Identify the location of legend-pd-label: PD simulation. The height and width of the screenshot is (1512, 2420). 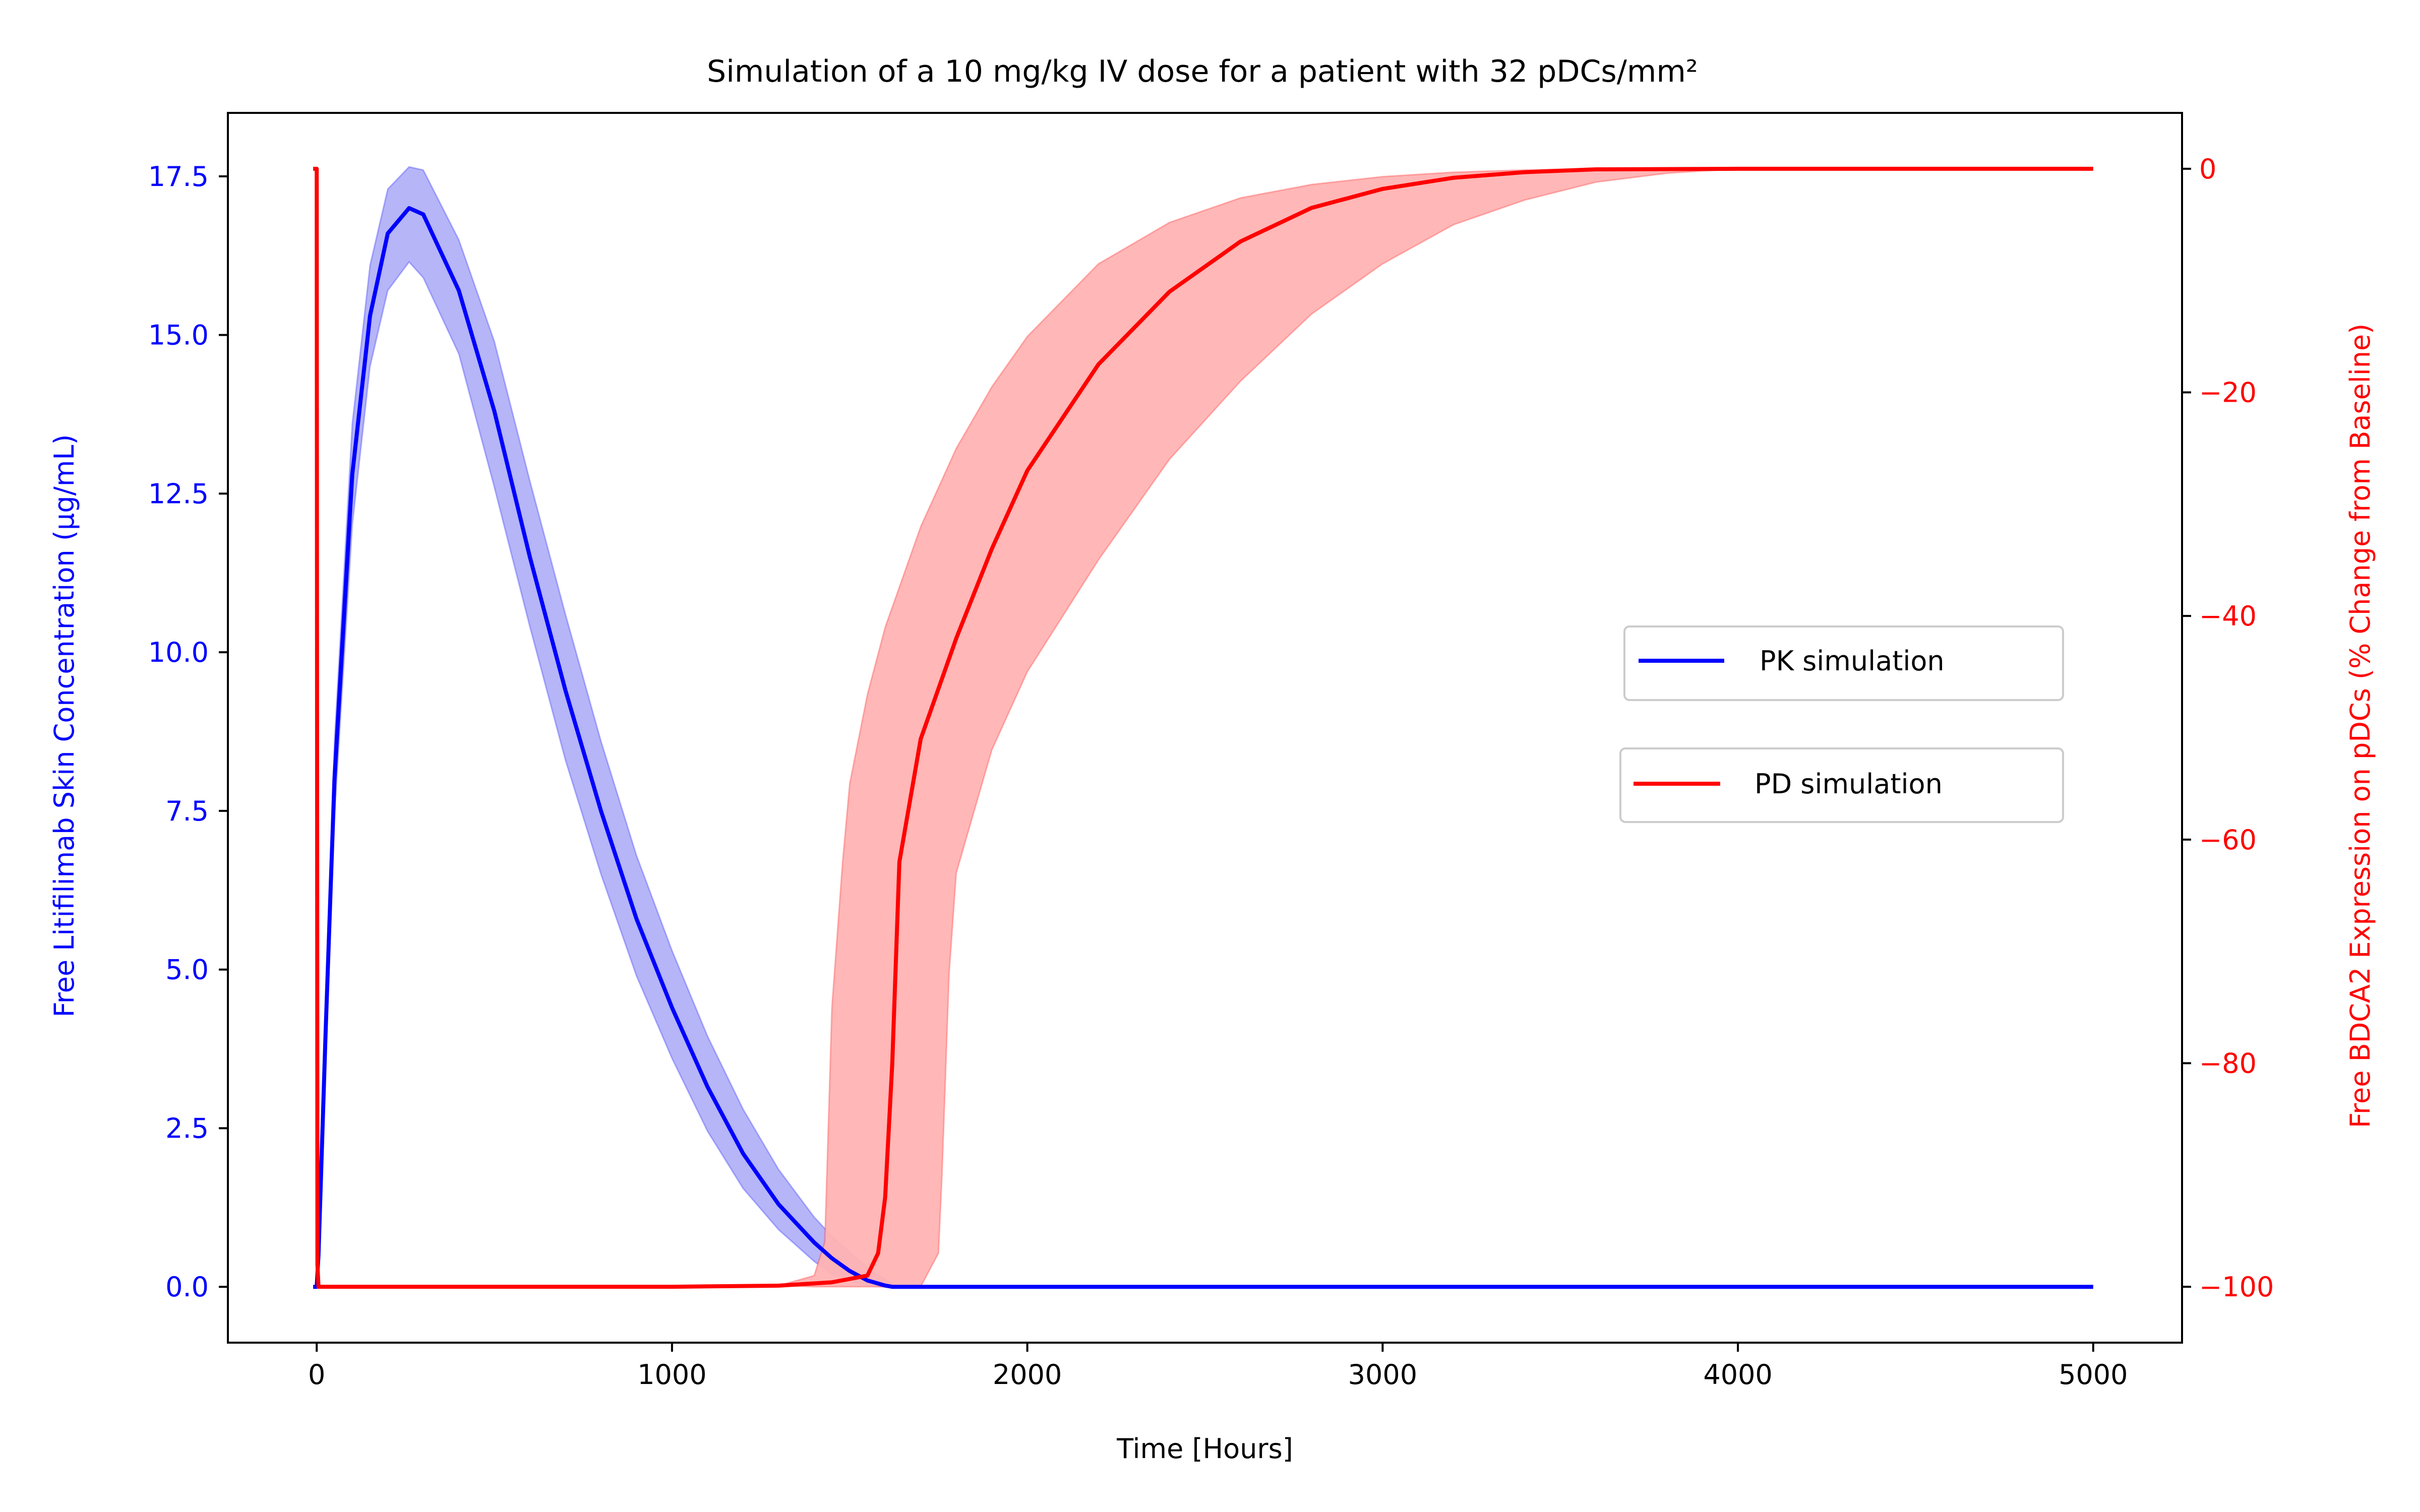
(1848, 784).